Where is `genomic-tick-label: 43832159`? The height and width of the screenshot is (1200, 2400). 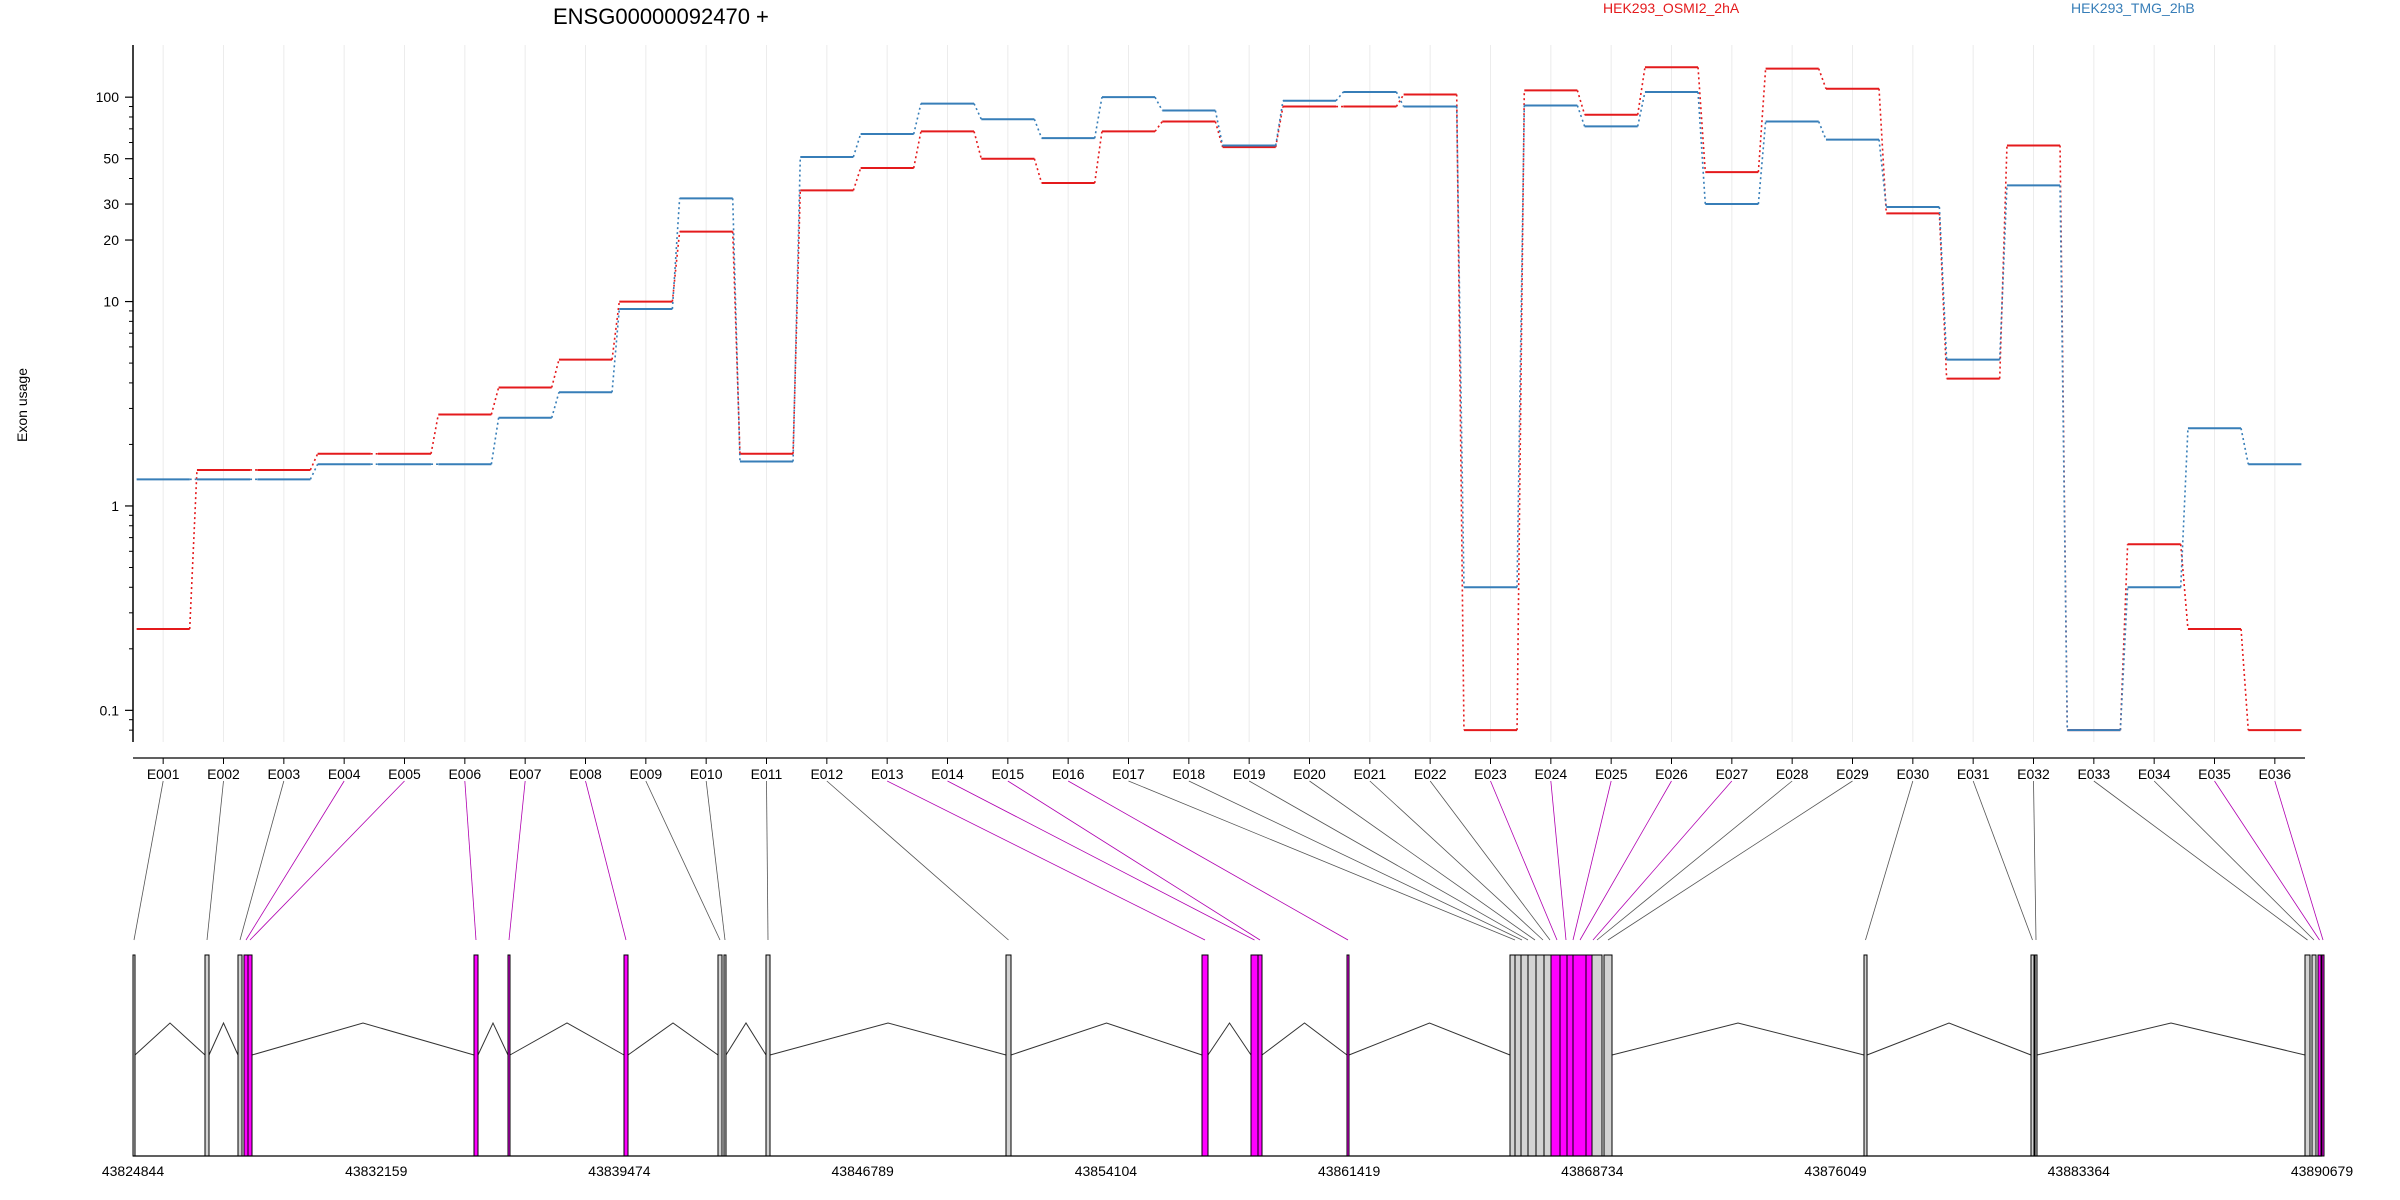 genomic-tick-label: 43832159 is located at coordinates (376, 1171).